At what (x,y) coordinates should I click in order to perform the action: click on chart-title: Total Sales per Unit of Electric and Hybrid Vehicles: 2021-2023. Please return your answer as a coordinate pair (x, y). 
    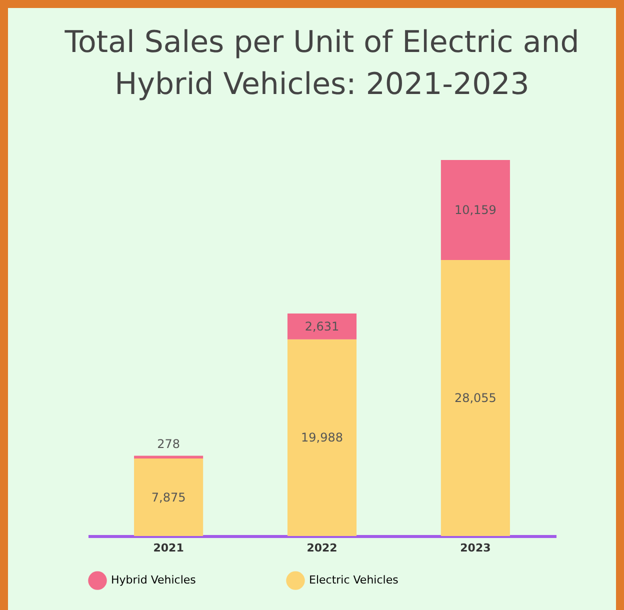
    Looking at the image, I should click on (322, 63).